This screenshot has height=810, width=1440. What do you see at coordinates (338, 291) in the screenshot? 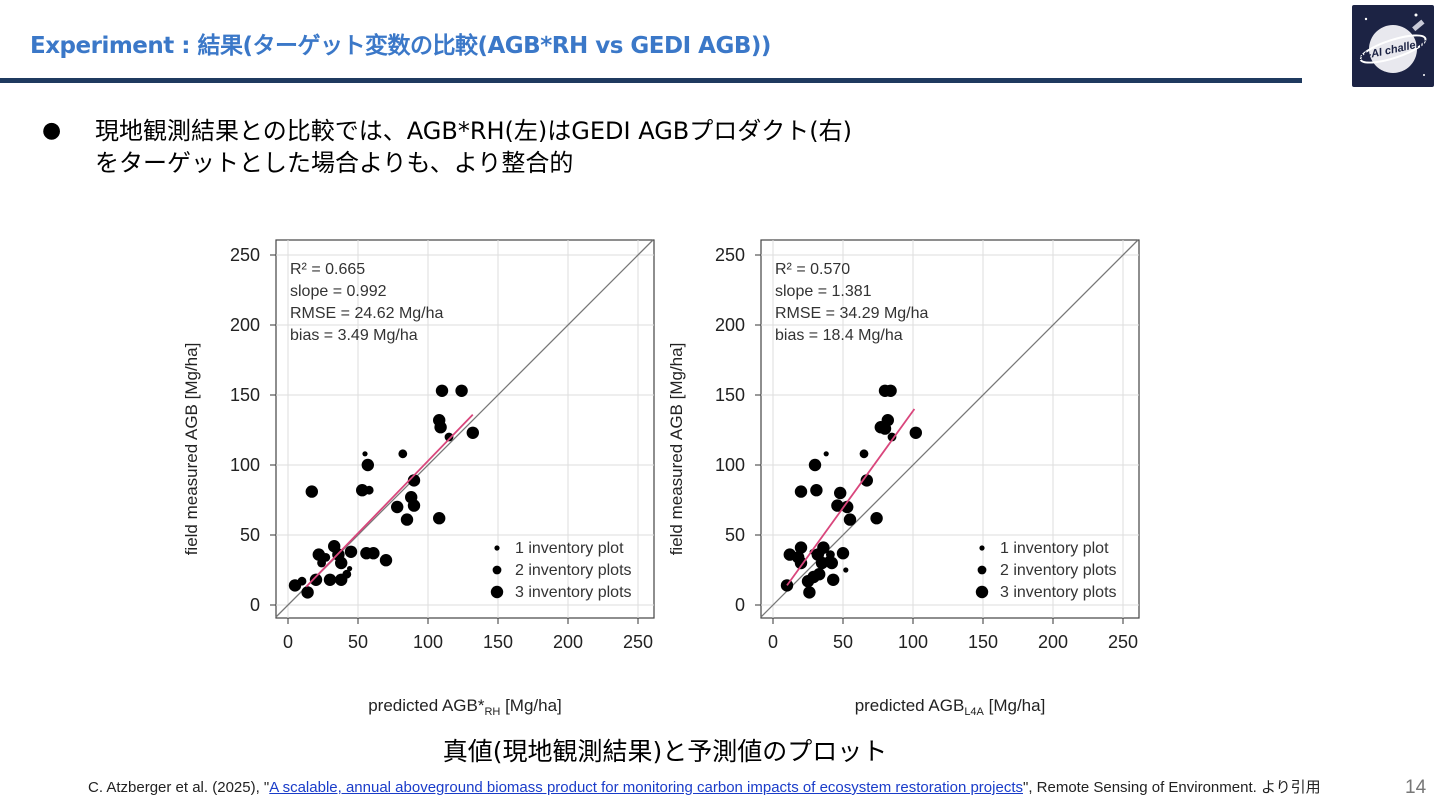
I see `stats-annotation: slope = 0.992` at bounding box center [338, 291].